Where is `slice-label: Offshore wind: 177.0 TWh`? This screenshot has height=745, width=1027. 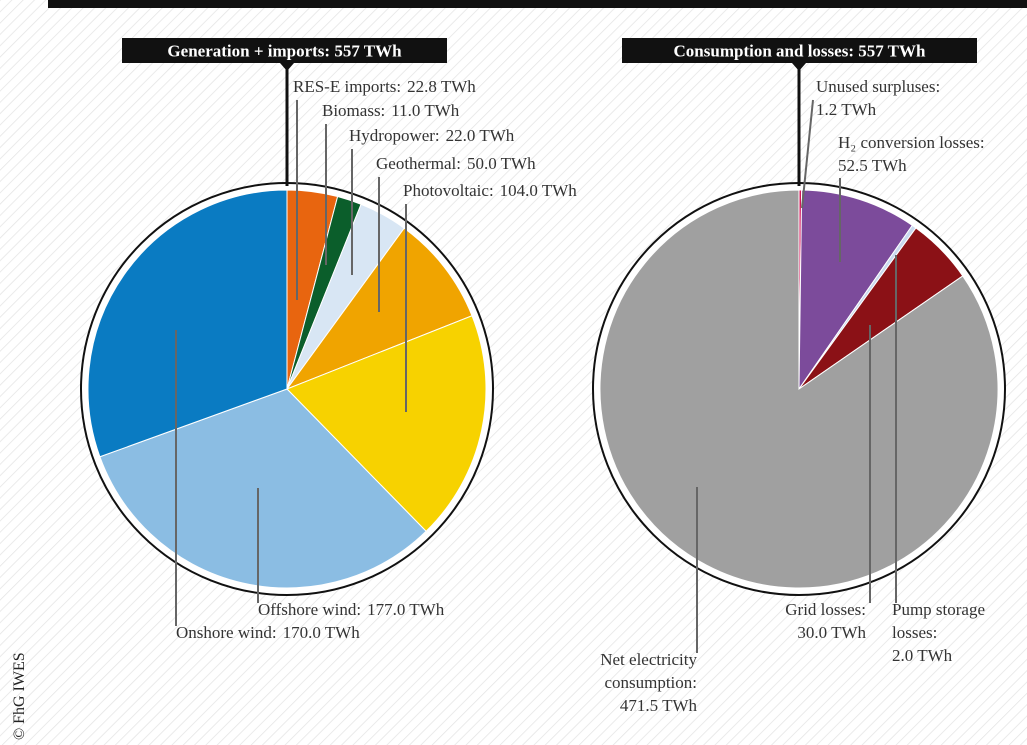 slice-label: Offshore wind: 177.0 TWh is located at coordinates (351, 609).